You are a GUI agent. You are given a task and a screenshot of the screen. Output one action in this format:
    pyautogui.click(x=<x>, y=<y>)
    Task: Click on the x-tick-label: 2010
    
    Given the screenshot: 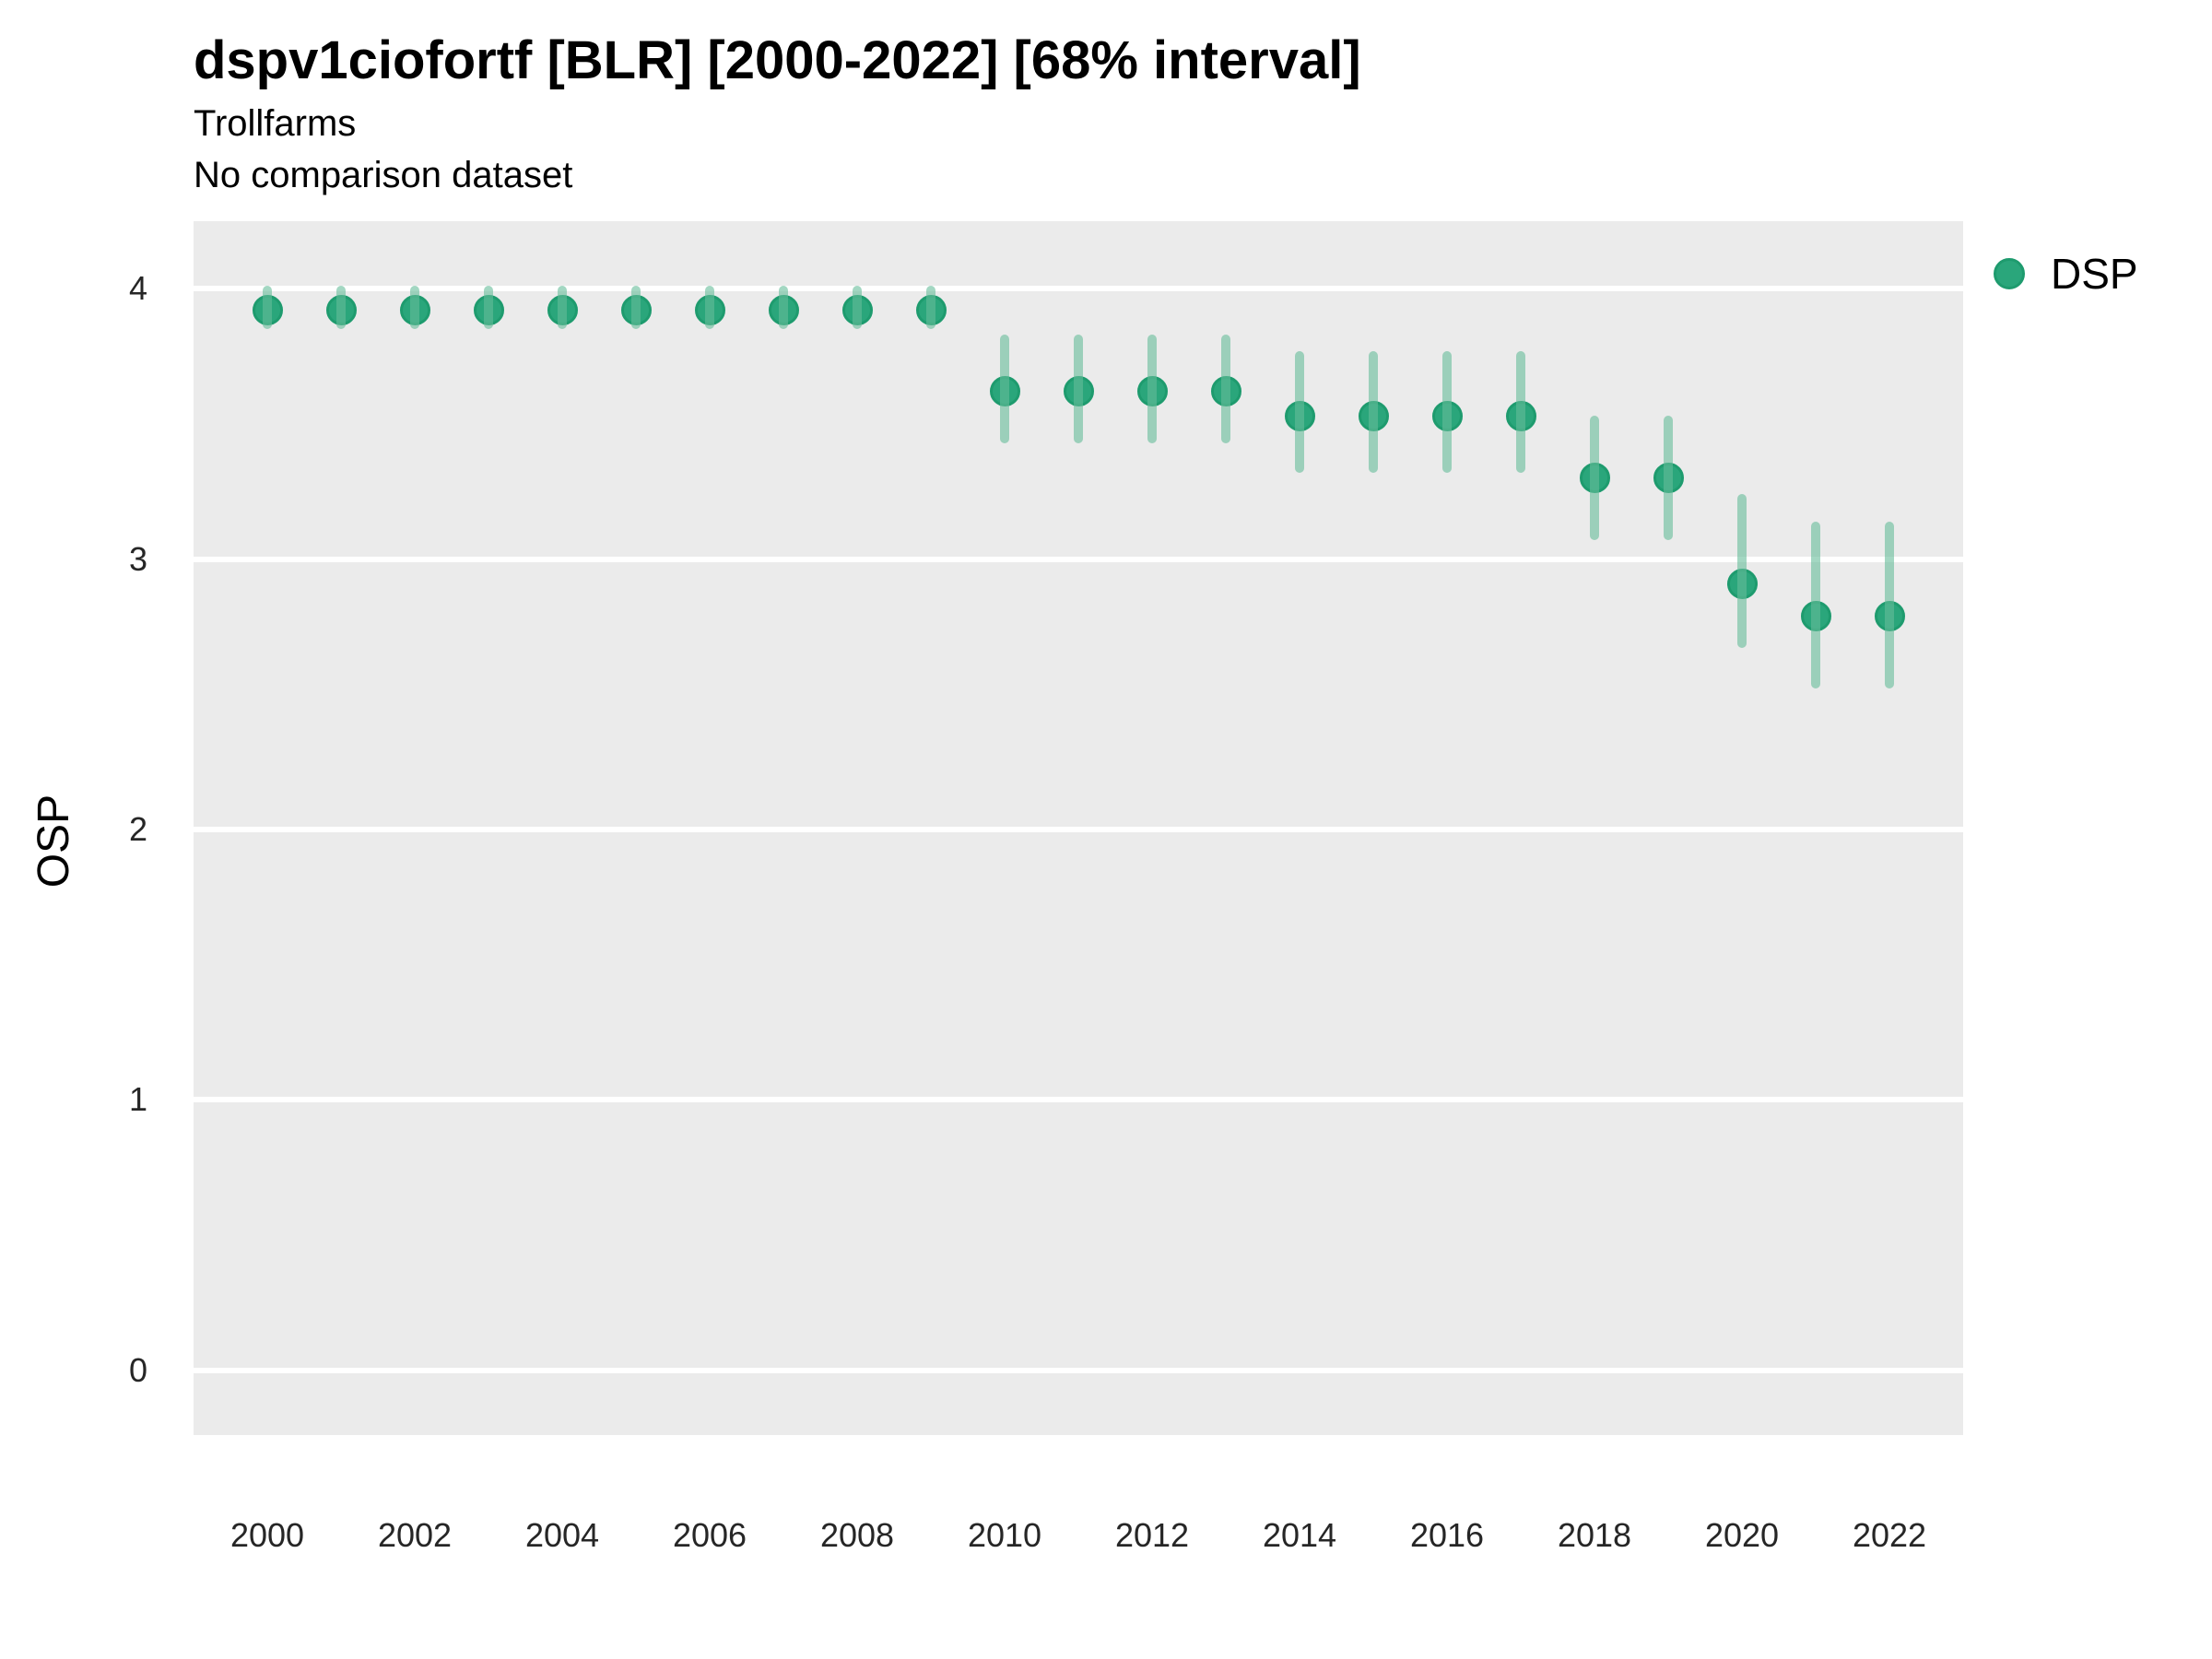 What is the action you would take?
    pyautogui.click(x=1004, y=1535)
    